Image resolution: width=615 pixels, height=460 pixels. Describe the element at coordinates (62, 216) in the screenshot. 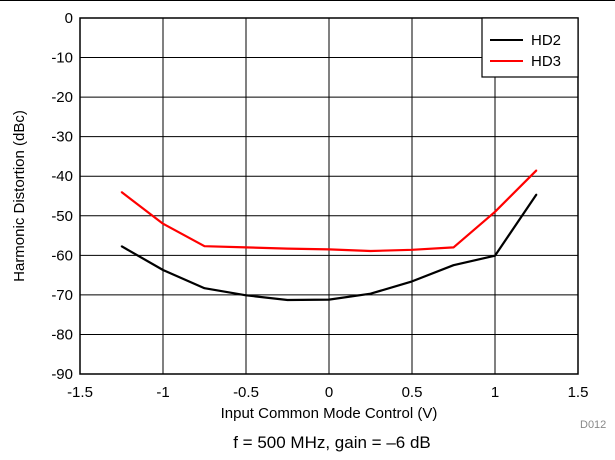

I see `y-tick-label: -50` at that location.